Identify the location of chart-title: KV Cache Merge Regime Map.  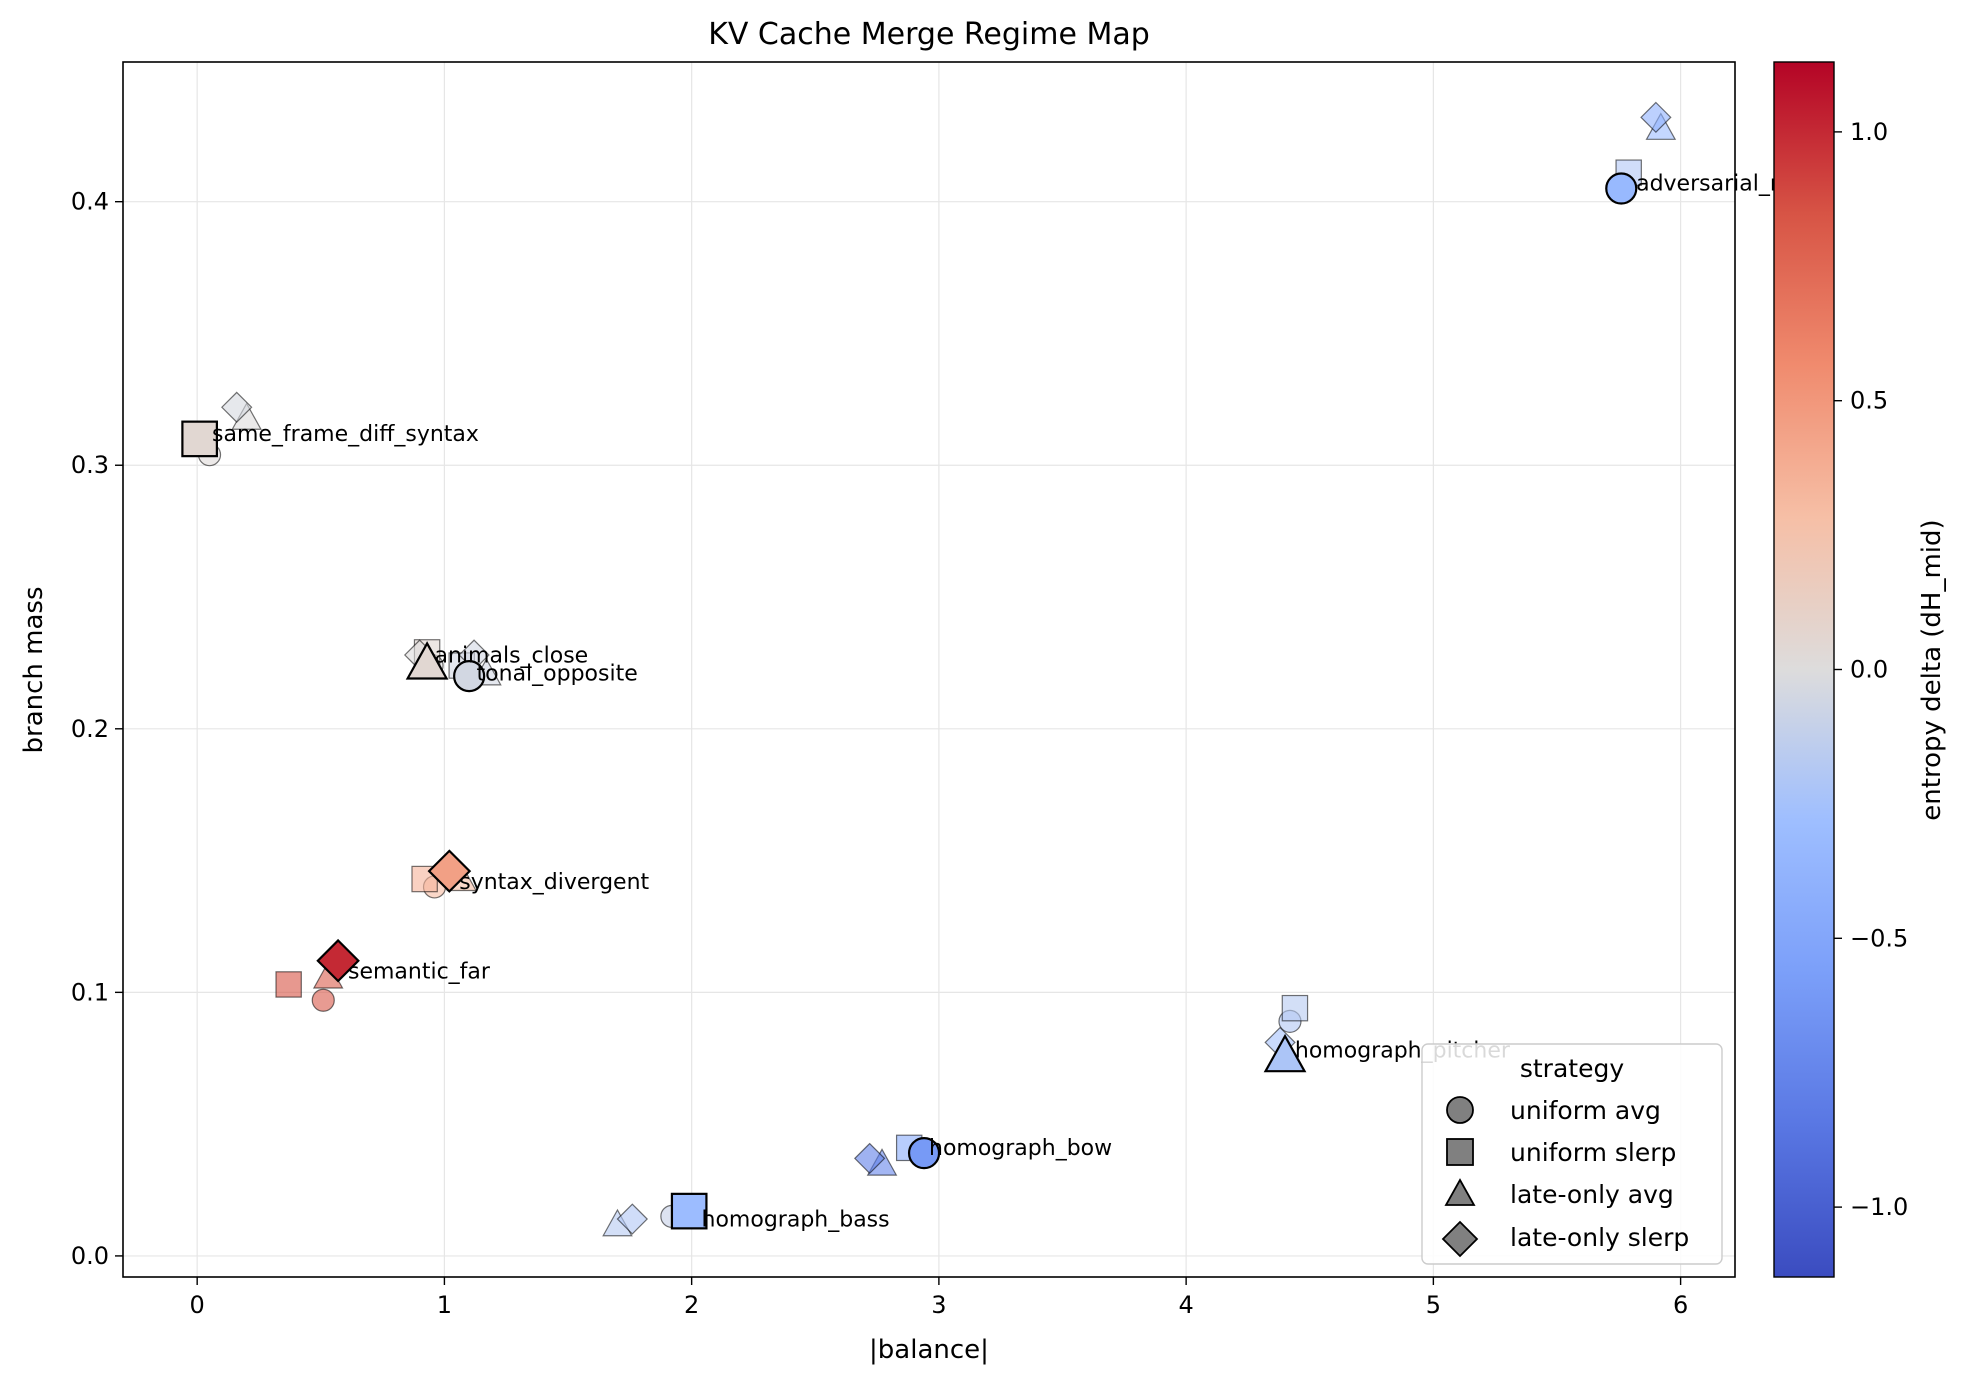
(929, 34).